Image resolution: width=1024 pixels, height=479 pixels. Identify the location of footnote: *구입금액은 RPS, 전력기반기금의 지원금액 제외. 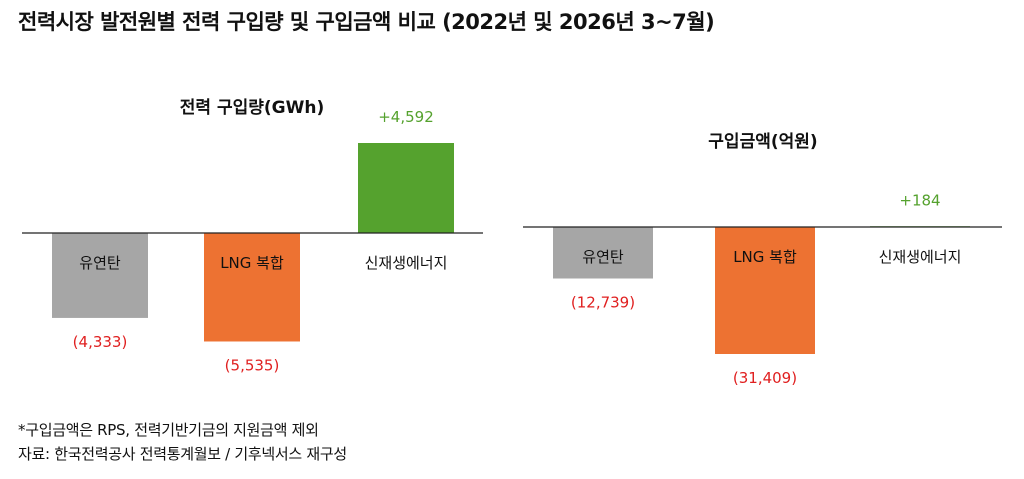
(168, 430).